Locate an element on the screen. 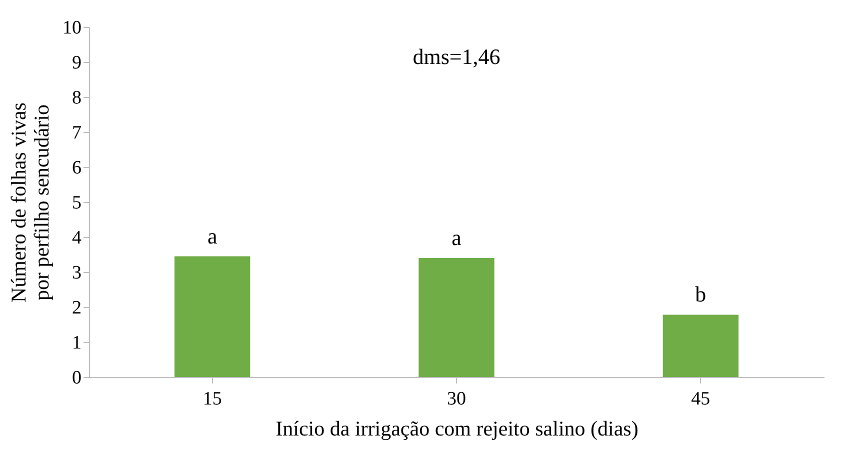 This screenshot has width=845, height=460. x-tick-label: 45 is located at coordinates (700, 399).